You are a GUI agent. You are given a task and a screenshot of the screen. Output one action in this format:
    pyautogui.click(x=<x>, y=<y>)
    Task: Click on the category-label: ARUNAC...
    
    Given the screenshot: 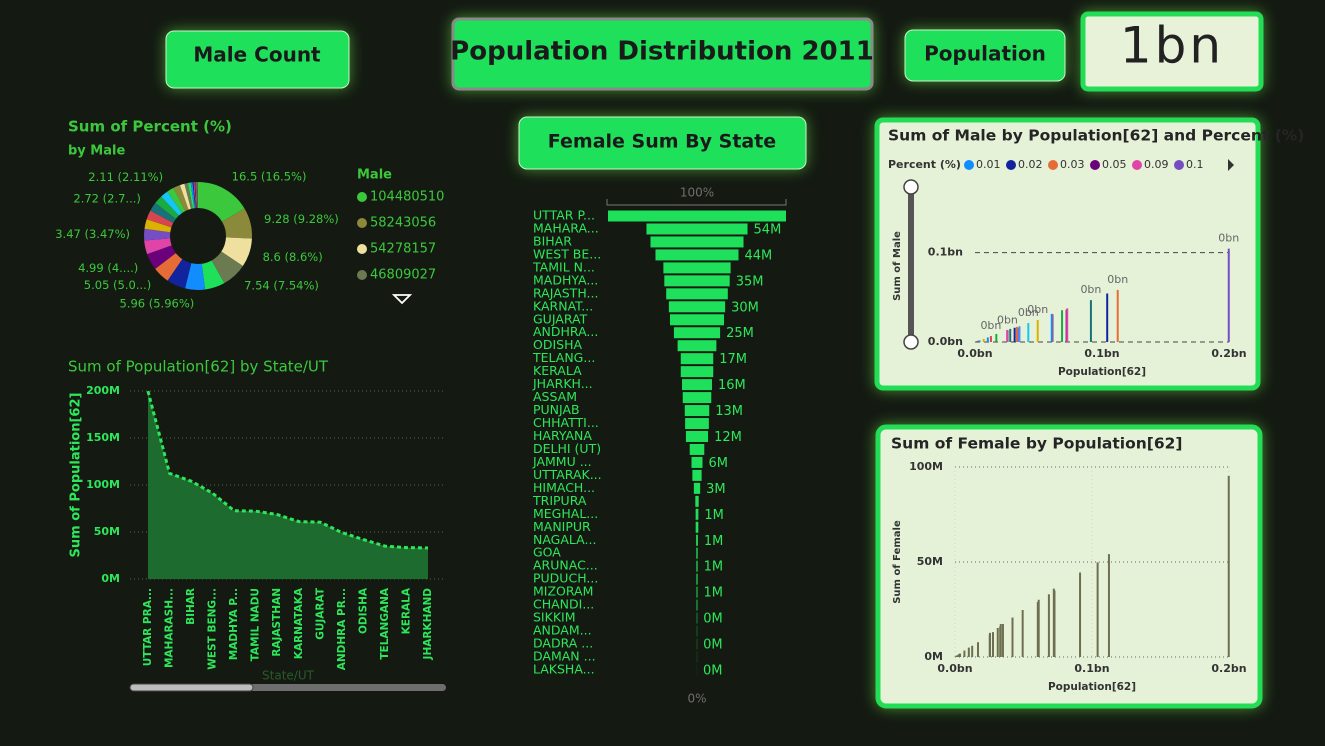 What is the action you would take?
    pyautogui.click(x=565, y=565)
    